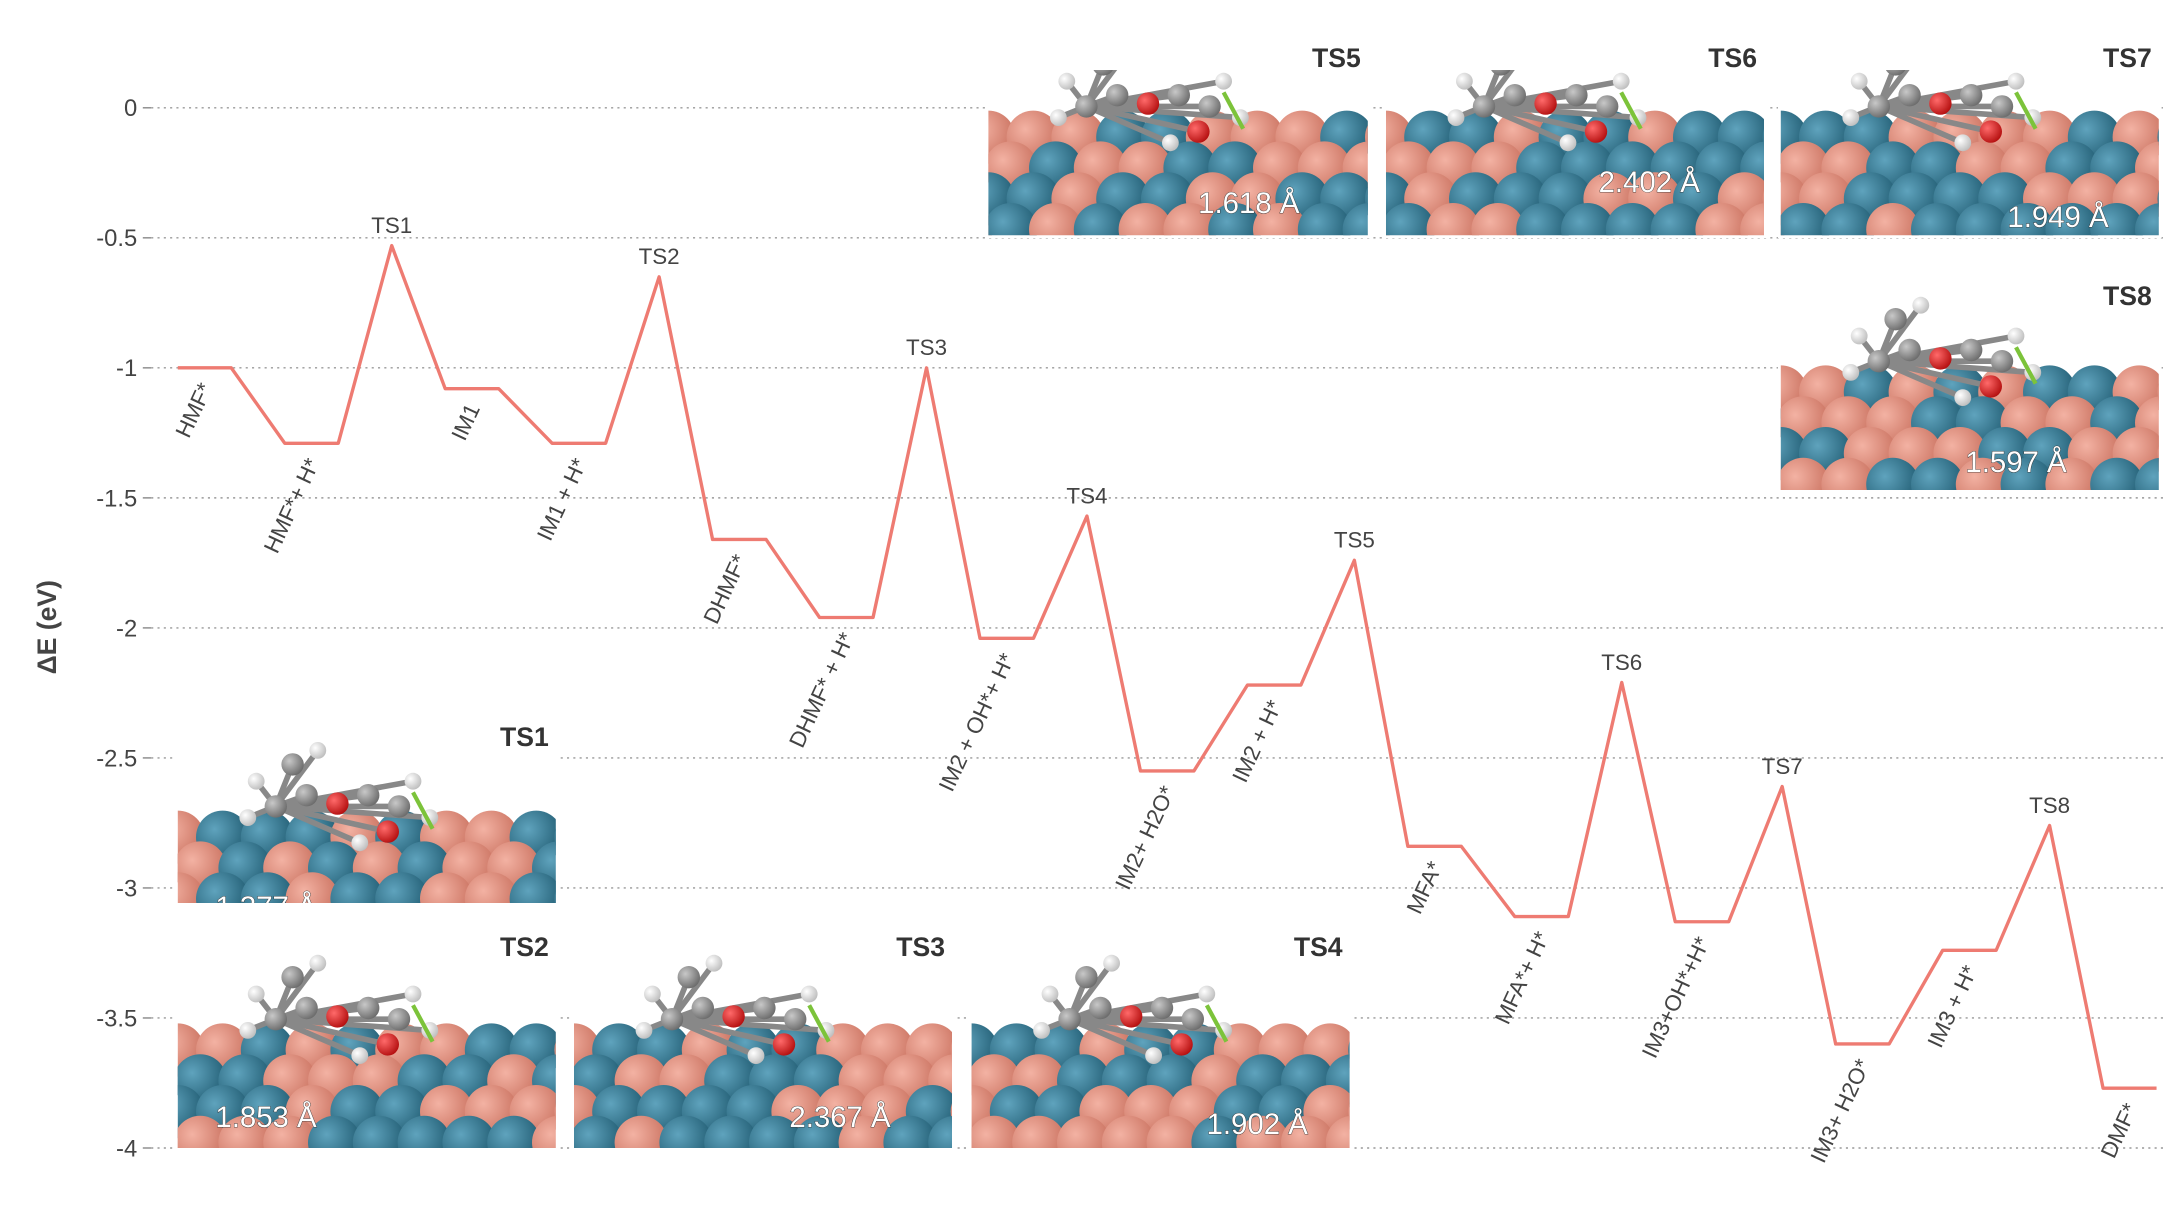 The height and width of the screenshot is (1211, 2183). I want to click on ts-label: TS2, so click(659, 256).